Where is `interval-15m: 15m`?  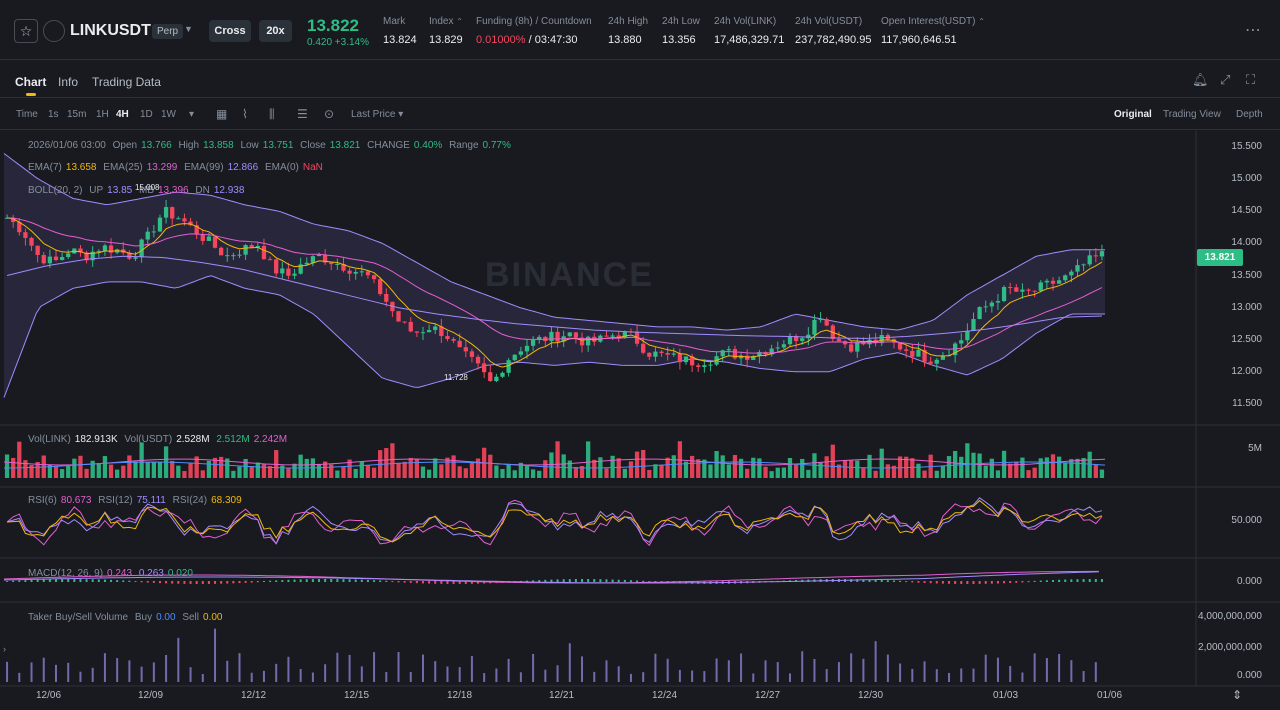
interval-15m: 15m is located at coordinates (77, 114).